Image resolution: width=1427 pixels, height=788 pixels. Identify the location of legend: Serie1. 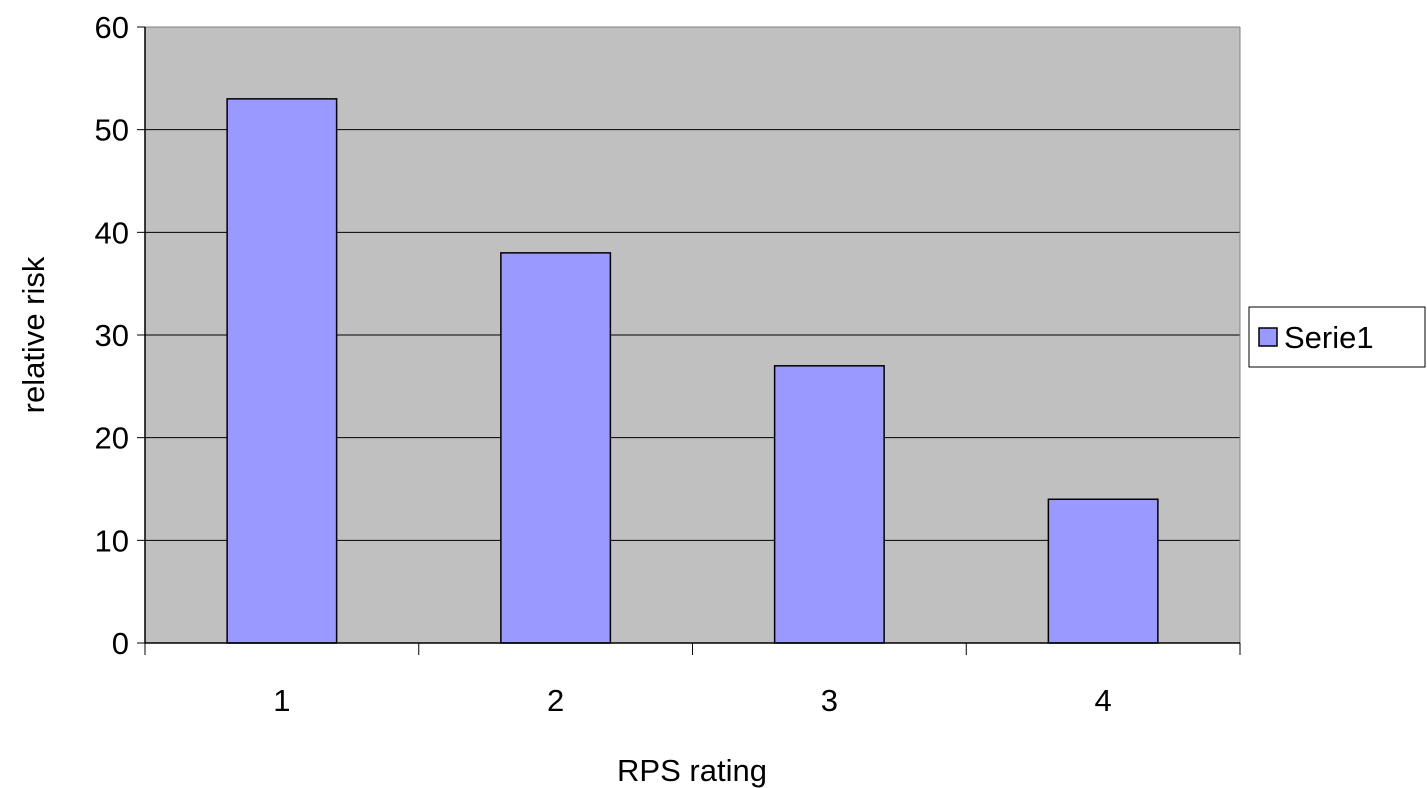
(1337, 337).